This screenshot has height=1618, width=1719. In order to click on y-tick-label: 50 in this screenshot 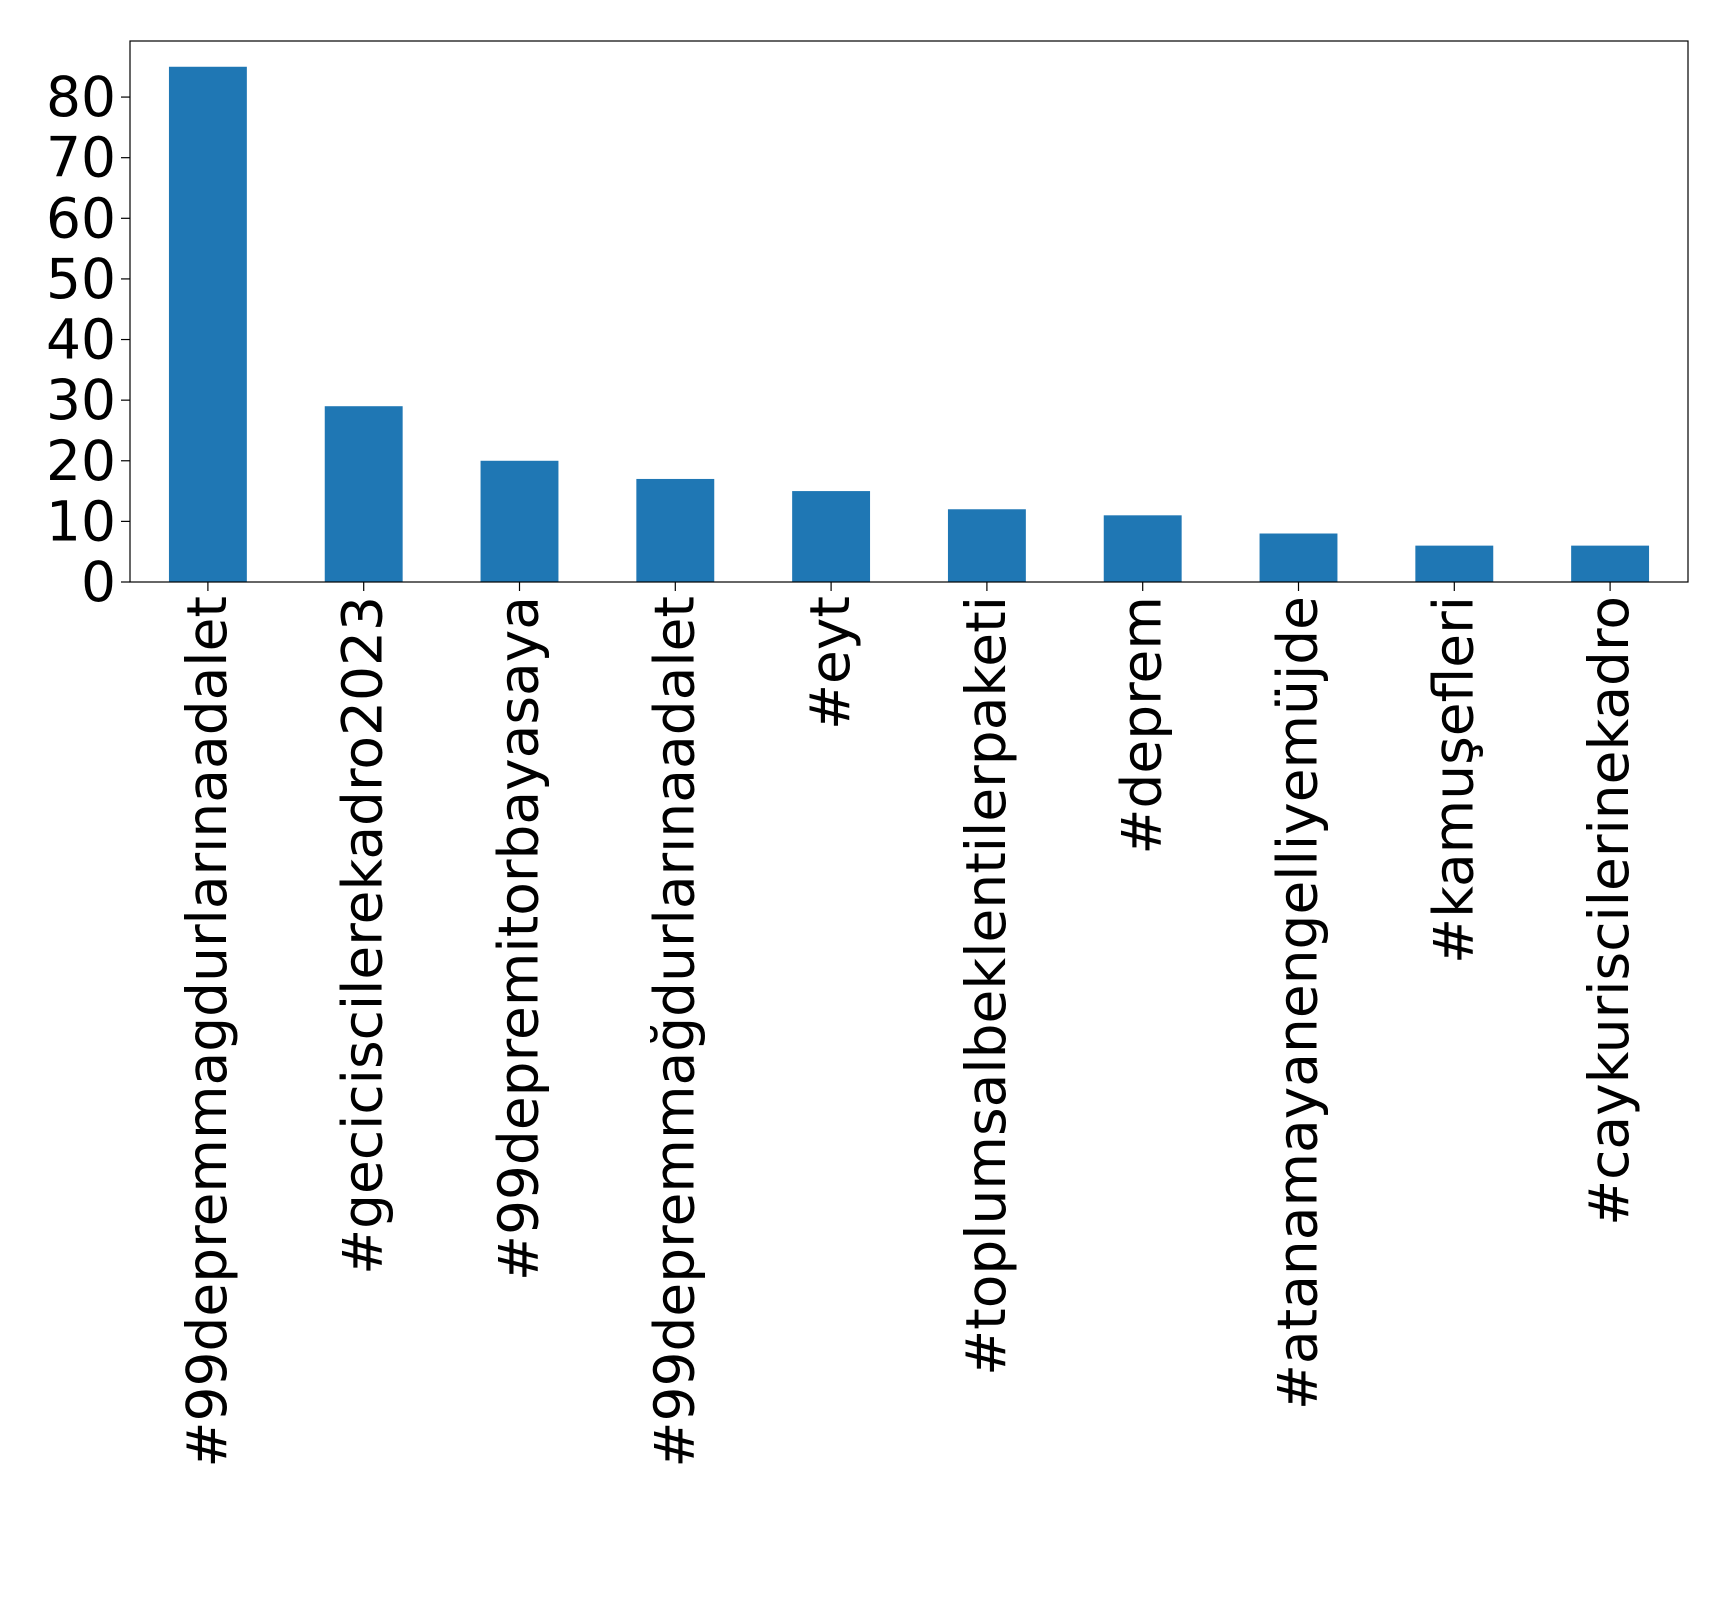, I will do `click(81, 279)`.